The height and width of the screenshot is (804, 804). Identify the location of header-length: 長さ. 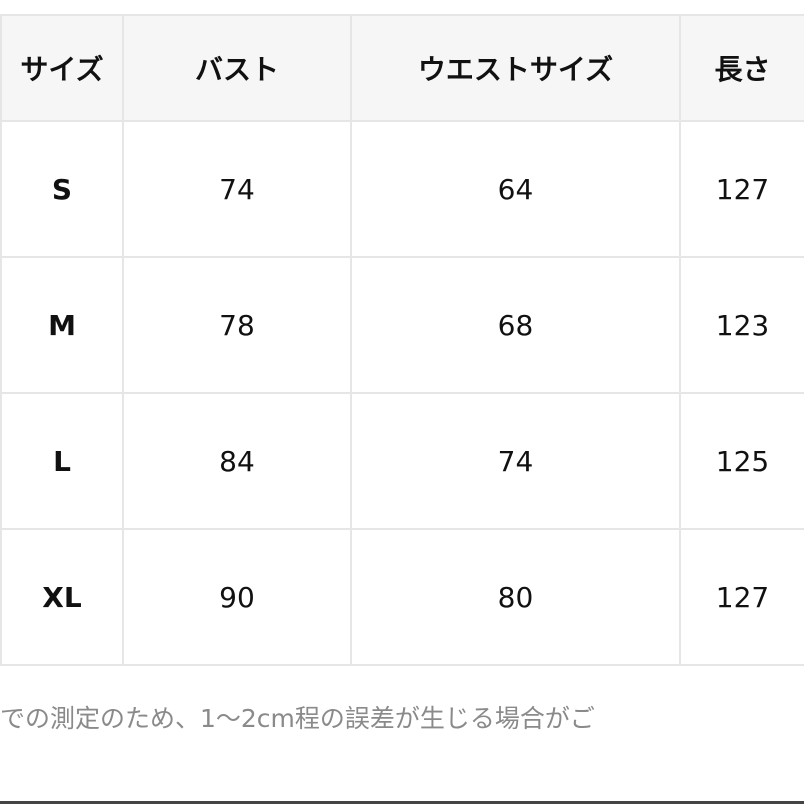
(741, 68).